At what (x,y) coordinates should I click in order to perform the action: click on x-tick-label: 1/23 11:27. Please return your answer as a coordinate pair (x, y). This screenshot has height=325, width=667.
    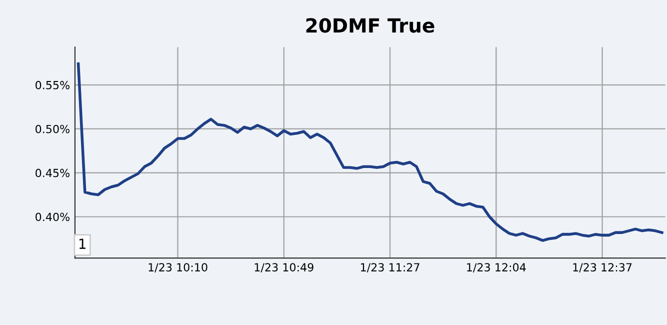
    Looking at the image, I should click on (390, 267).